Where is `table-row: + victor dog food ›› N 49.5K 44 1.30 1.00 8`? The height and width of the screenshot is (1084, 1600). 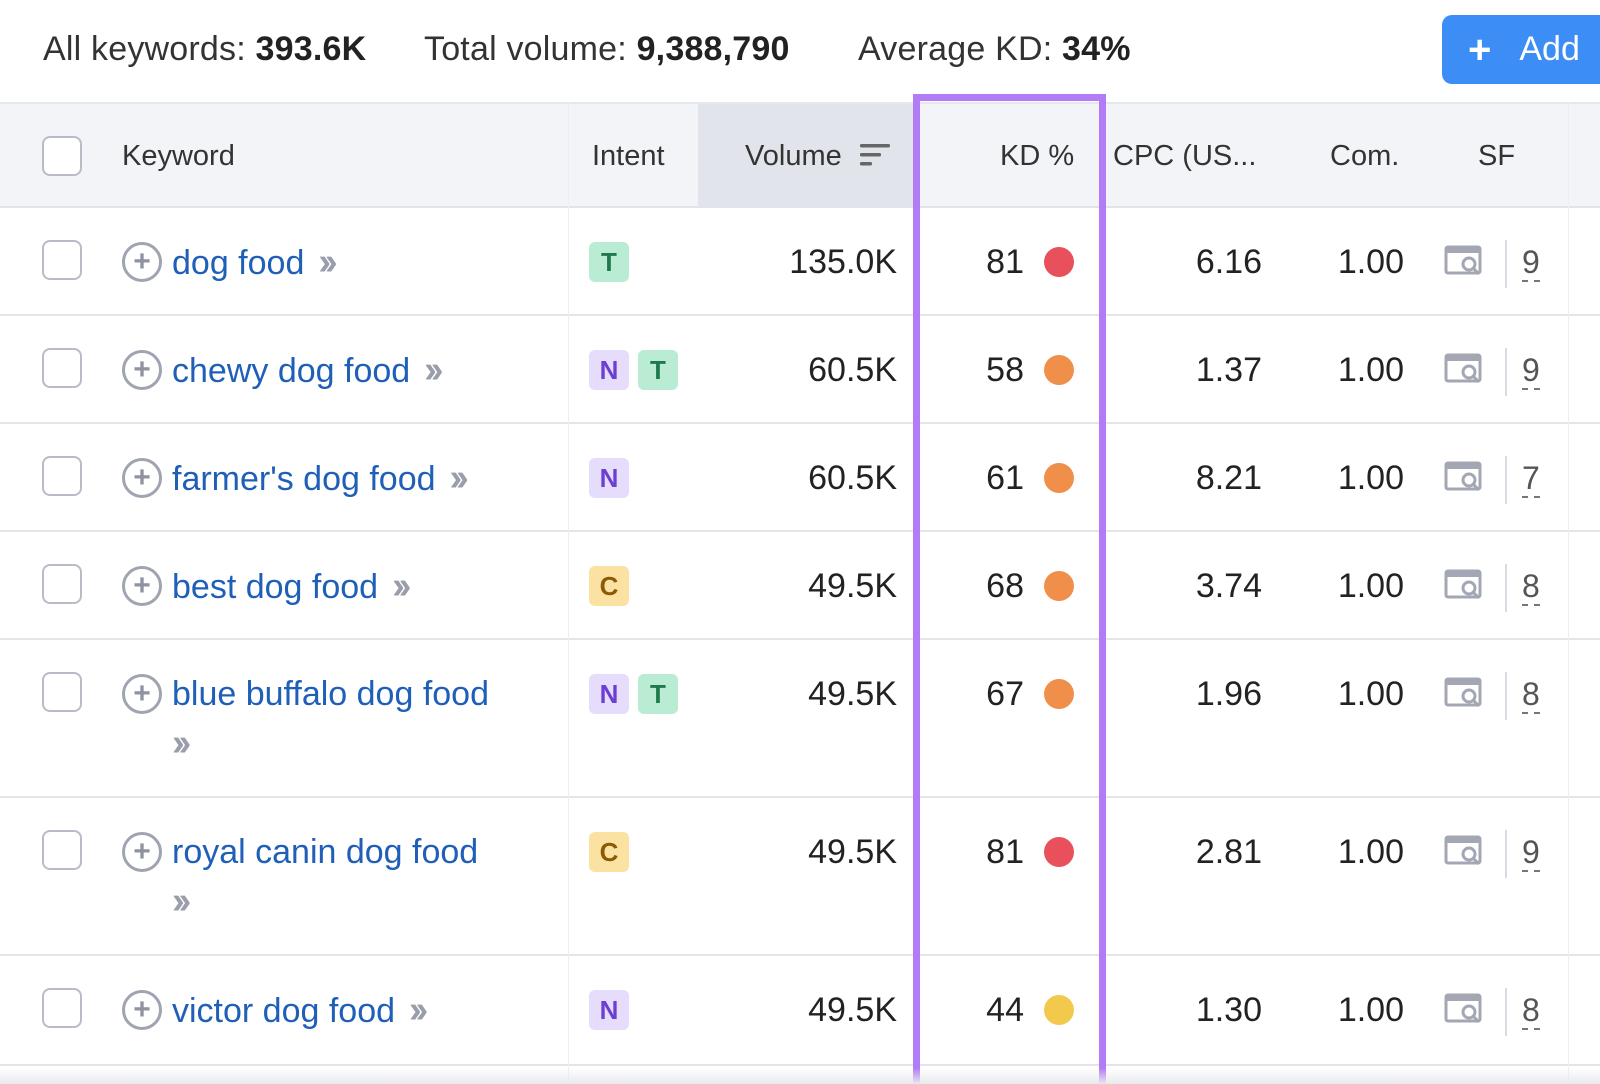 table-row: + victor dog food ›› N 49.5K 44 1.30 1.00 8 is located at coordinates (800, 1011).